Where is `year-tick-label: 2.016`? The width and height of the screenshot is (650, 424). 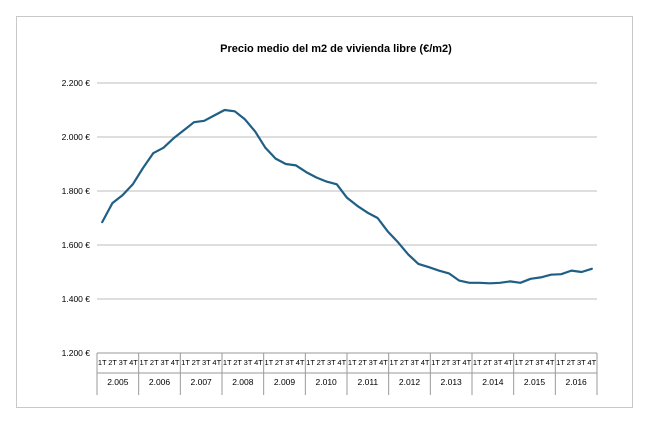
year-tick-label: 2.016 is located at coordinates (577, 382).